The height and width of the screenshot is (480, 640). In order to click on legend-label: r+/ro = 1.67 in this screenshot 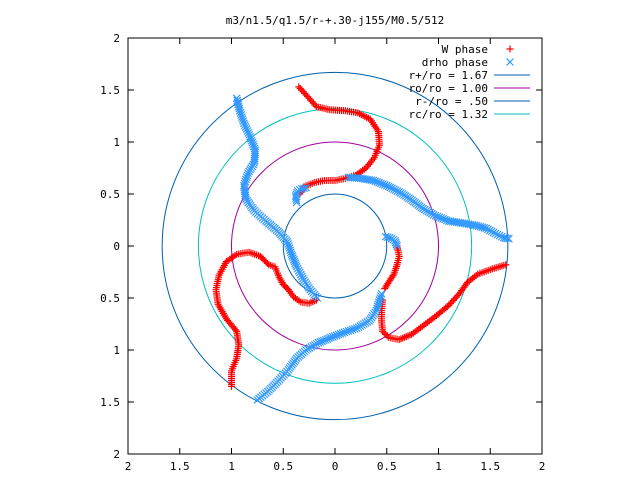, I will do `click(448, 75)`.